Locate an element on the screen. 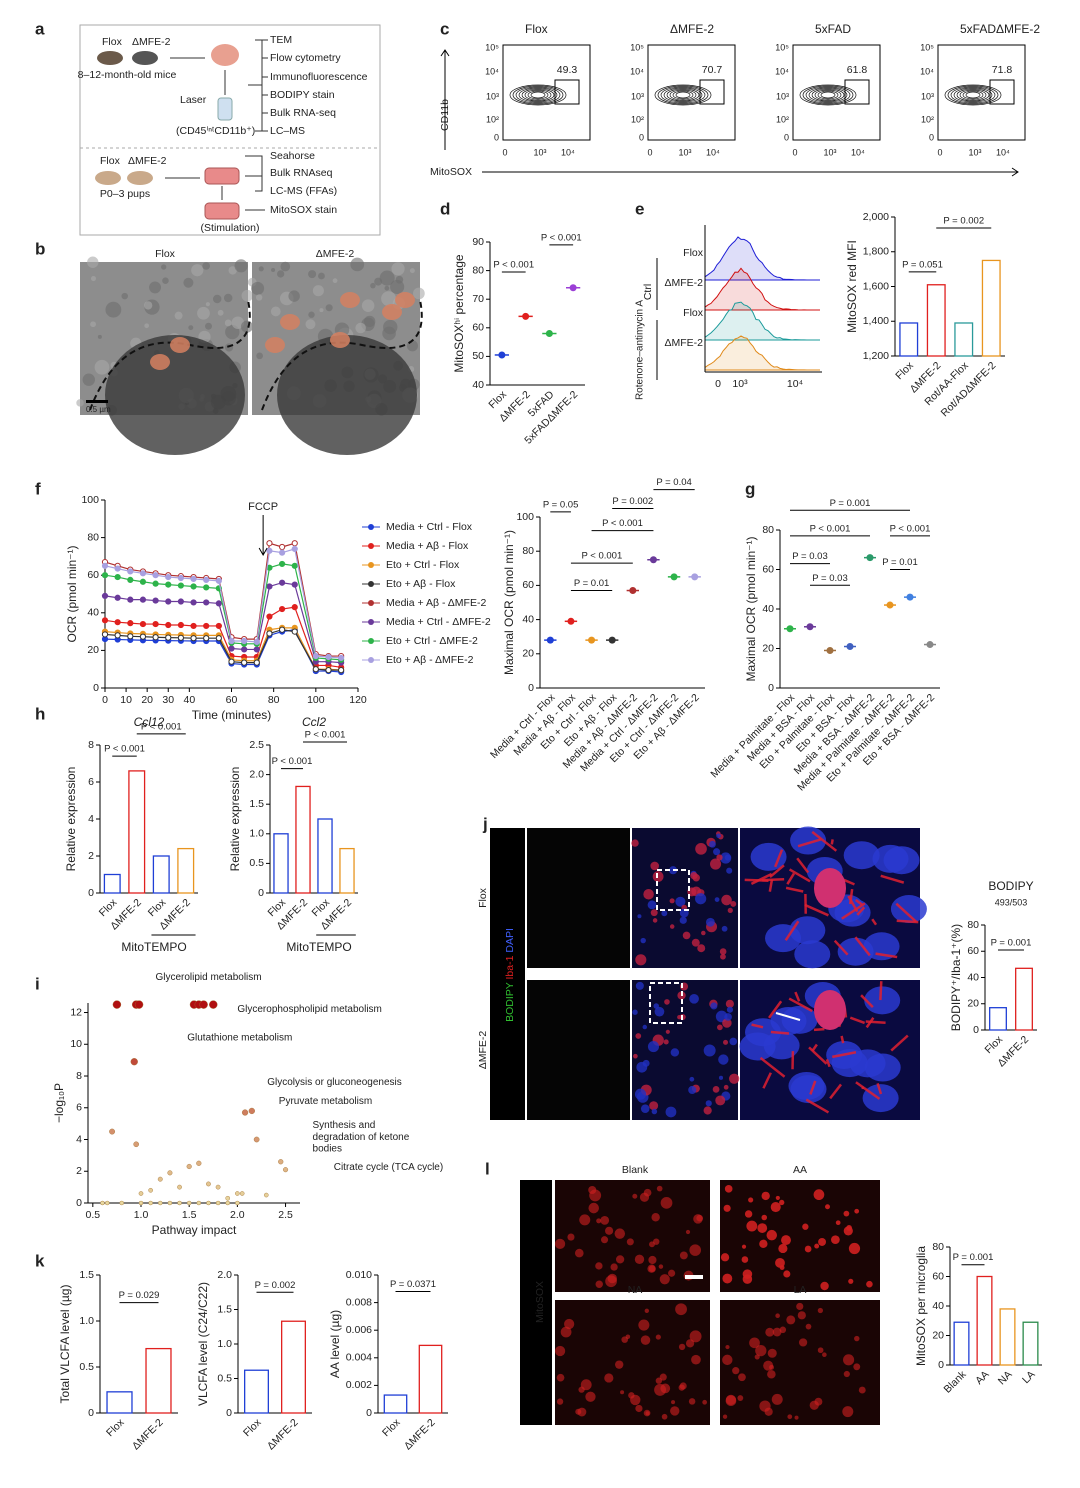 The height and width of the screenshot is (1488, 1080). y-tick-label: 90 is located at coordinates (478, 242).